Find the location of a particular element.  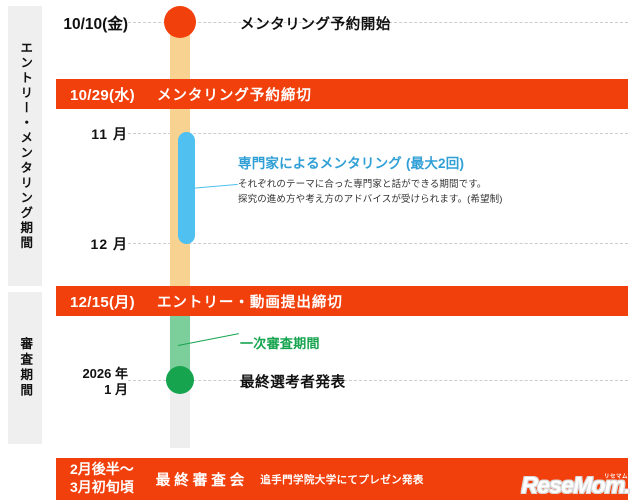

phase-rail-entry: エントリー・メンタリング期間 is located at coordinates (25, 146).